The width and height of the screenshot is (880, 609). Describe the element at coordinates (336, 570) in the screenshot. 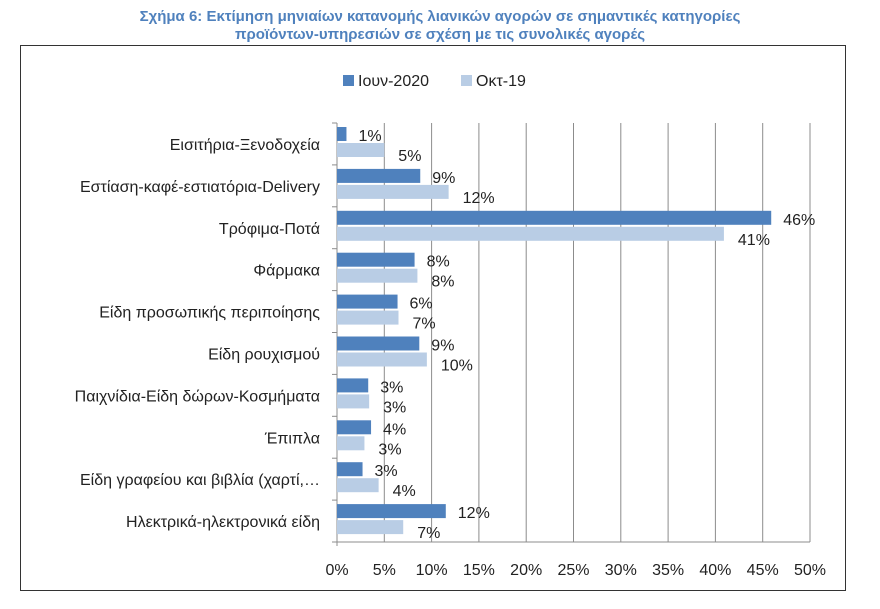

I see `x-tick-label: 0%` at that location.